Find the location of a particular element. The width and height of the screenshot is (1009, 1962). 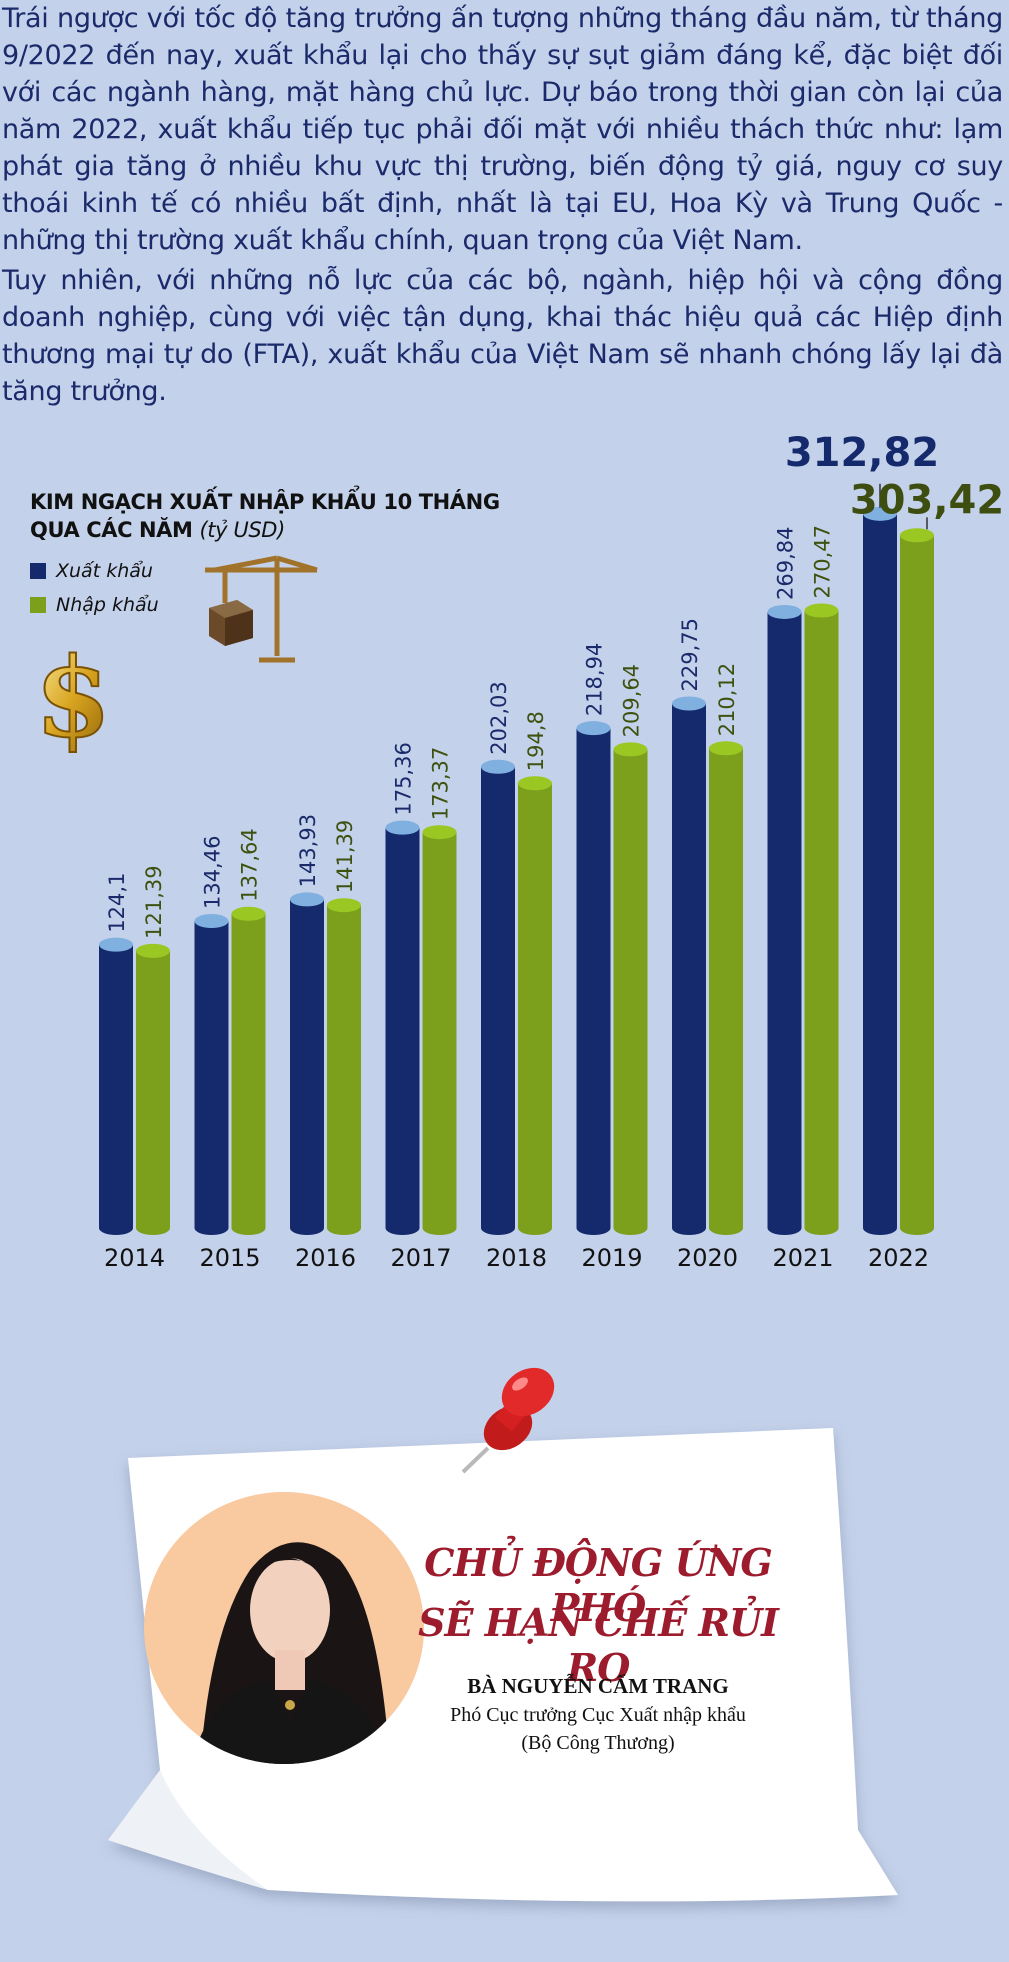

chart-legend: Xuất khẩu Nhập khẩu is located at coordinates (94, 594).